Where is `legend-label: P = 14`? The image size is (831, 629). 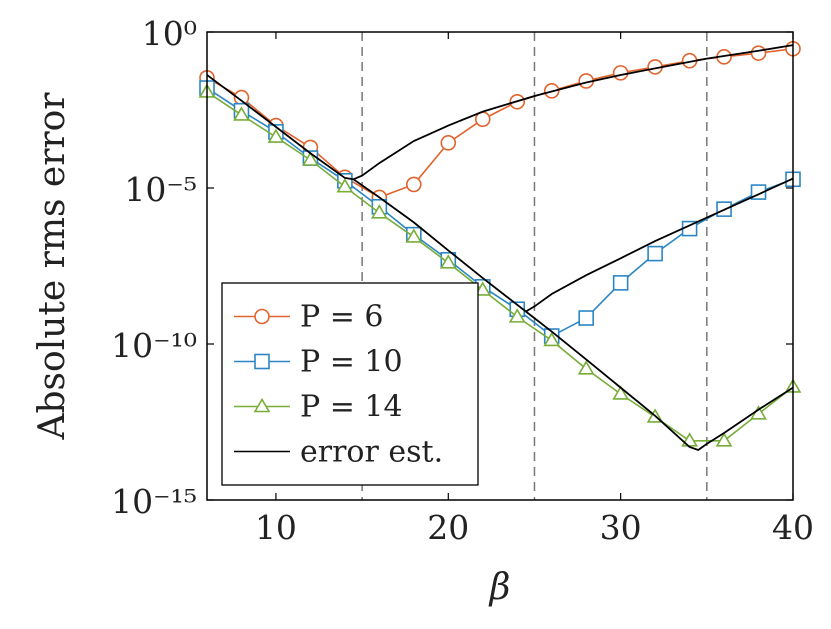 legend-label: P = 14 is located at coordinates (351, 407).